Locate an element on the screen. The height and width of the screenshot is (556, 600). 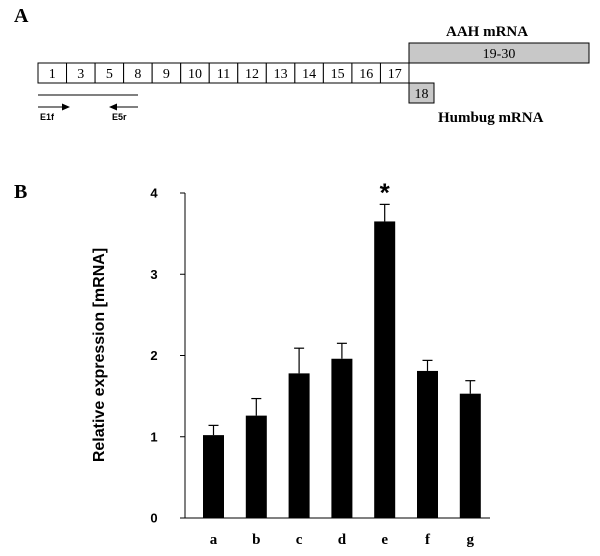
humbug-mrna-label: Humbug mRNA is located at coordinates (491, 118).